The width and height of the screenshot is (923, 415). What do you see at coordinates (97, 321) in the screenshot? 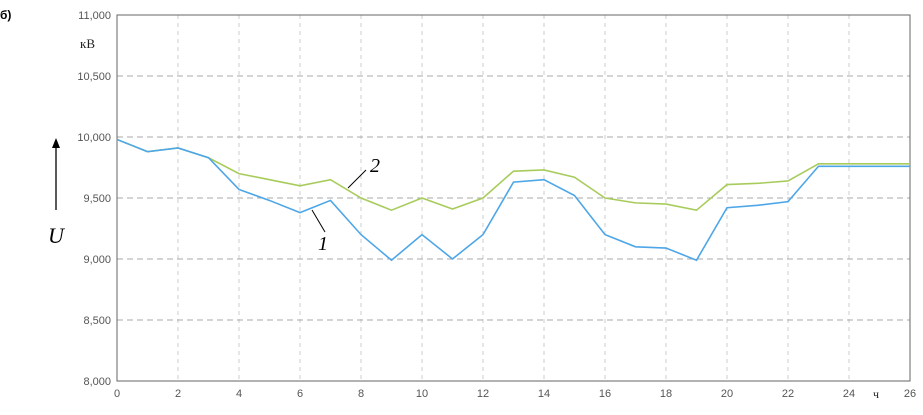
I see `y-tick-label: 8,500` at bounding box center [97, 321].